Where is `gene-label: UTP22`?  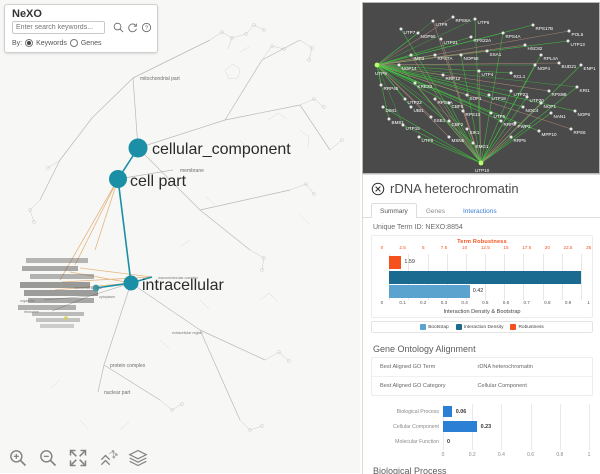 gene-label: UTP22 is located at coordinates (415, 102).